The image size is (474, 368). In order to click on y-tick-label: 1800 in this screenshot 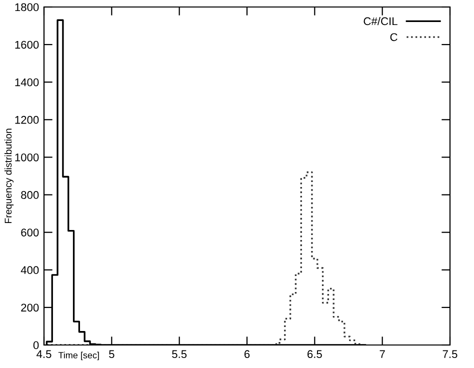, I will do `click(27, 7)`.